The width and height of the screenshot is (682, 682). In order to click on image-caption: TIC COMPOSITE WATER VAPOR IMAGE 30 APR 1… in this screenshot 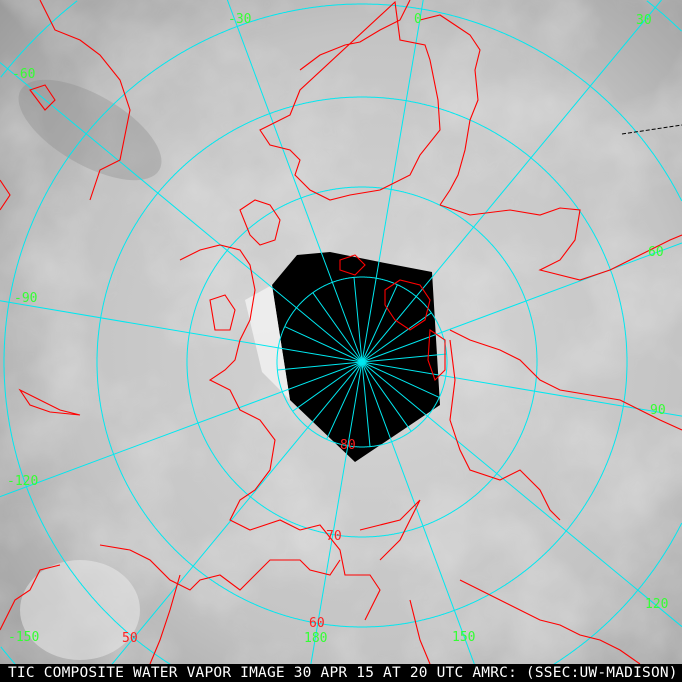, I will do `click(341, 673)`.